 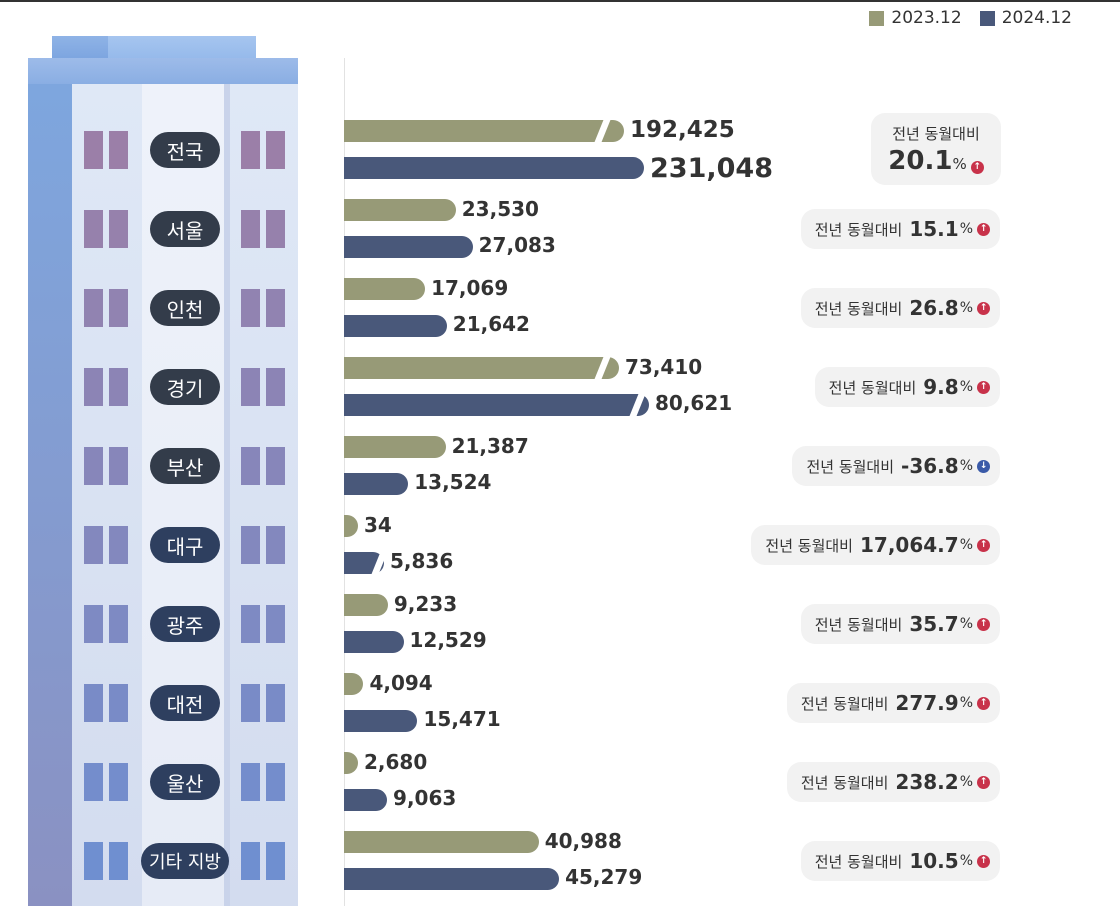 I want to click on category-label: 전국, so click(x=185, y=150).